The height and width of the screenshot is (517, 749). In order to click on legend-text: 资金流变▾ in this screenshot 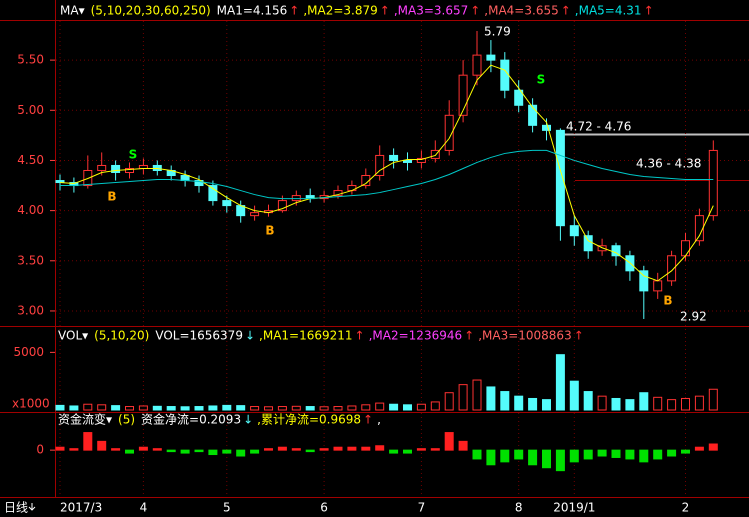, I will do `click(85, 419)`.